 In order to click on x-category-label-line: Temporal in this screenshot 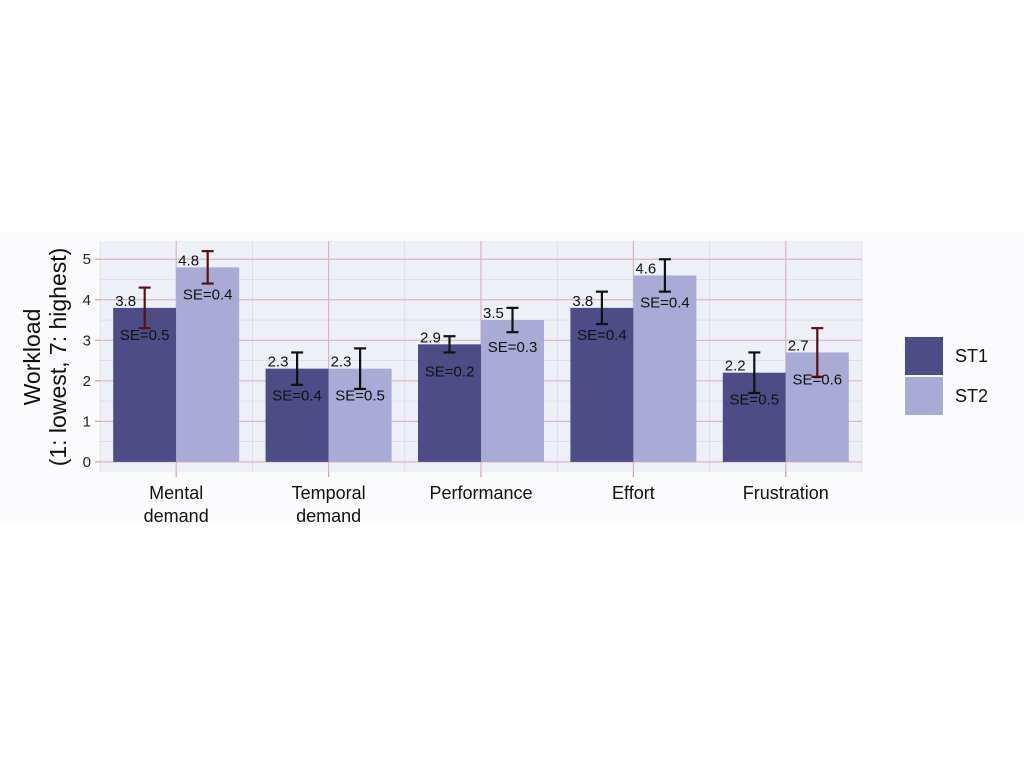, I will do `click(329, 493)`.